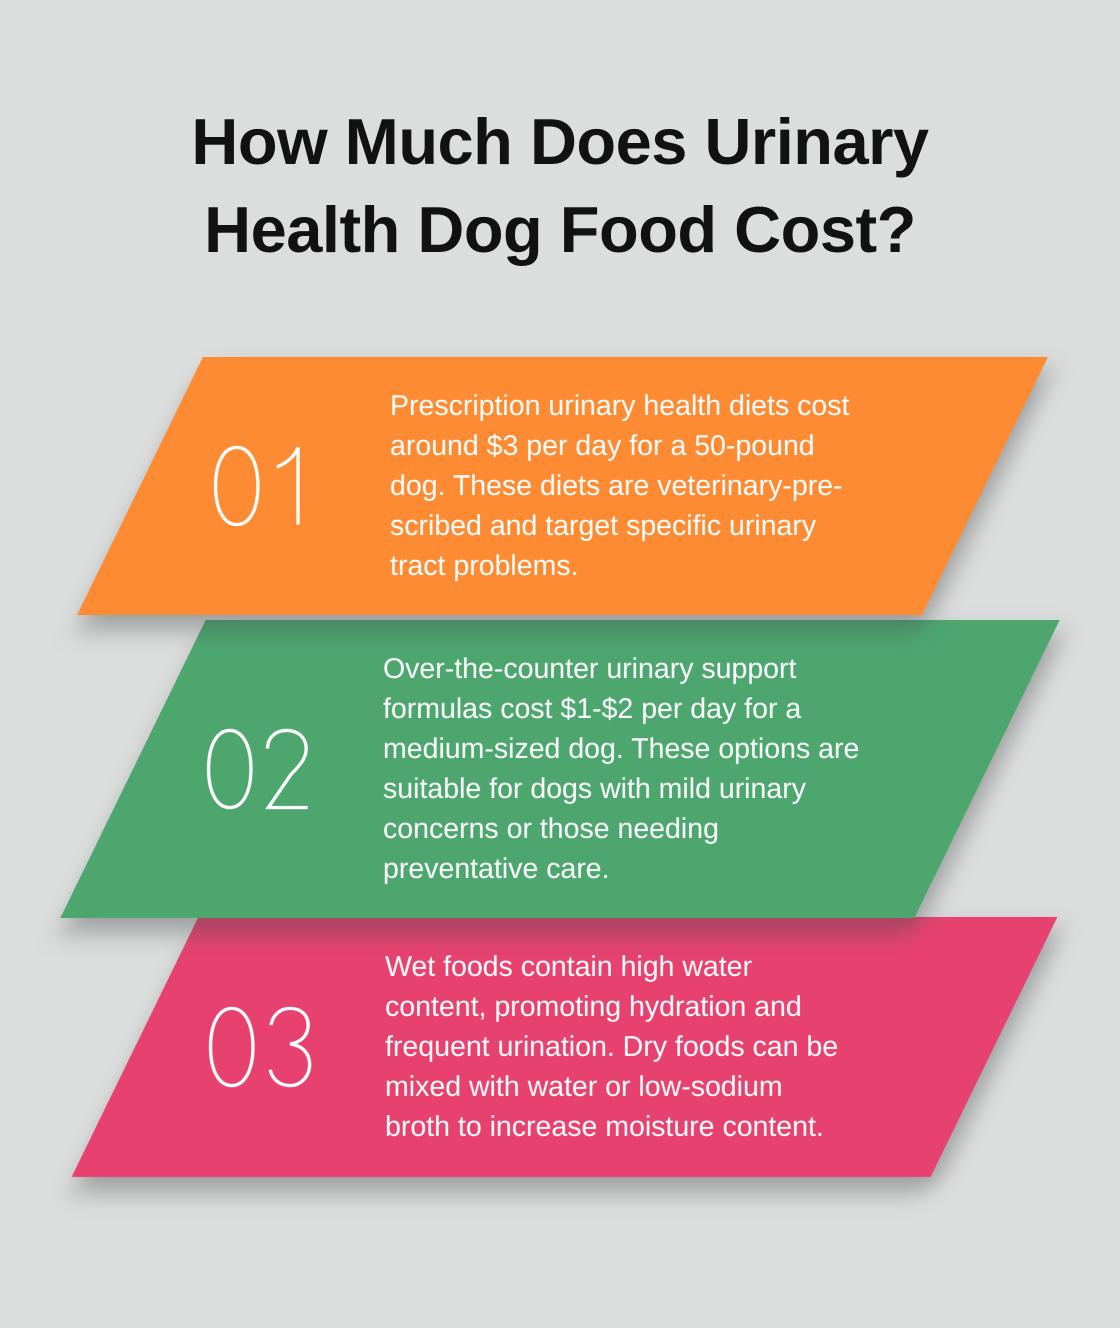 The width and height of the screenshot is (1120, 1328). Describe the element at coordinates (569, 967) in the screenshot. I see `step-text-line: Wet foods contain high water` at that location.